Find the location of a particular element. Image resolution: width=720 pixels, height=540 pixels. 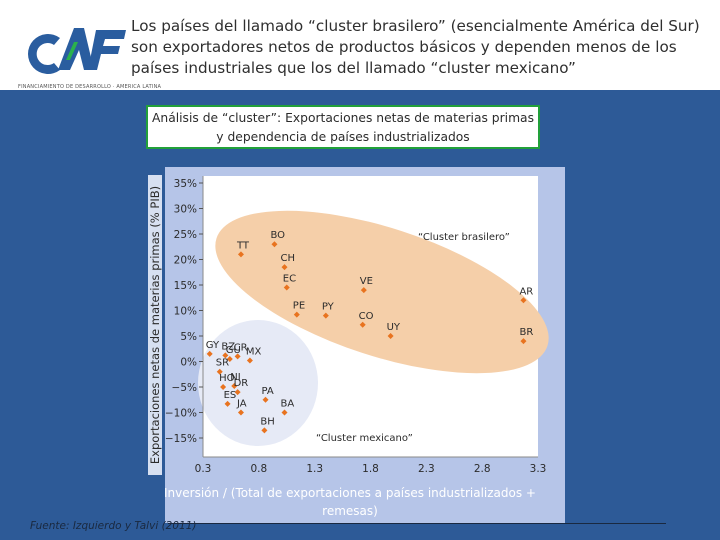

point-label-pe: PE is located at coordinates (299, 306).